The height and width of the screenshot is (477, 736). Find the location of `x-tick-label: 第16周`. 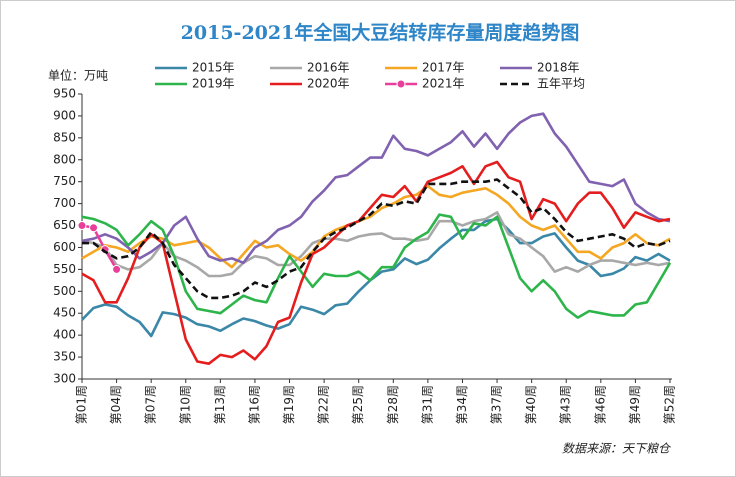

x-tick-label: 第16周 is located at coordinates (254, 404).